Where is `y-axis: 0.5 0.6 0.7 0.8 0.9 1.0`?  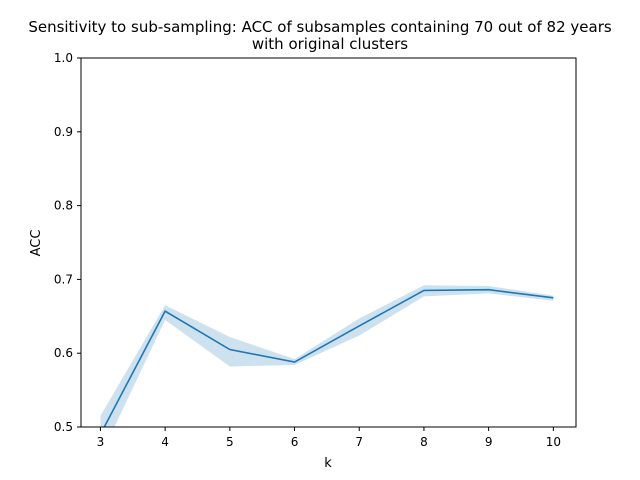
y-axis: 0.5 0.6 0.7 0.8 0.9 1.0 is located at coordinates (67, 242).